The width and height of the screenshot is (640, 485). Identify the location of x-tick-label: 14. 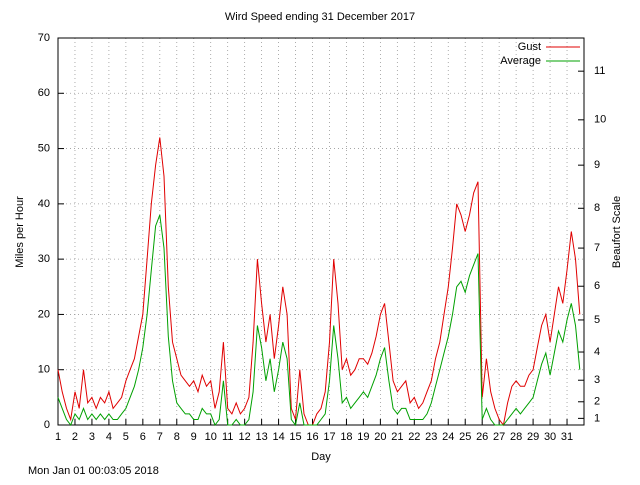
(278, 437).